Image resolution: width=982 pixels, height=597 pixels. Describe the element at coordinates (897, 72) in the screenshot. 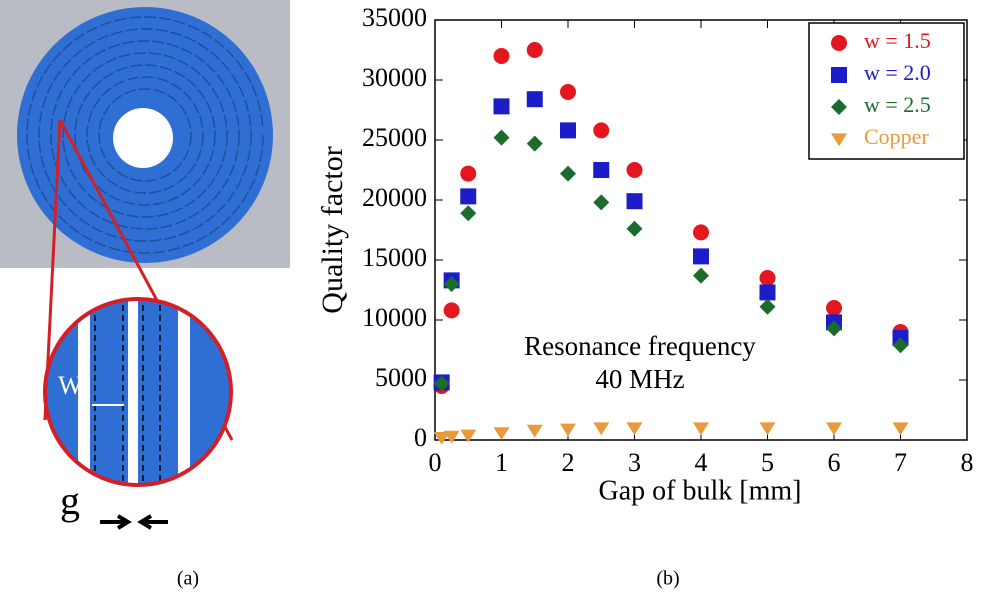

I see `legend-label: w = 2.0` at that location.